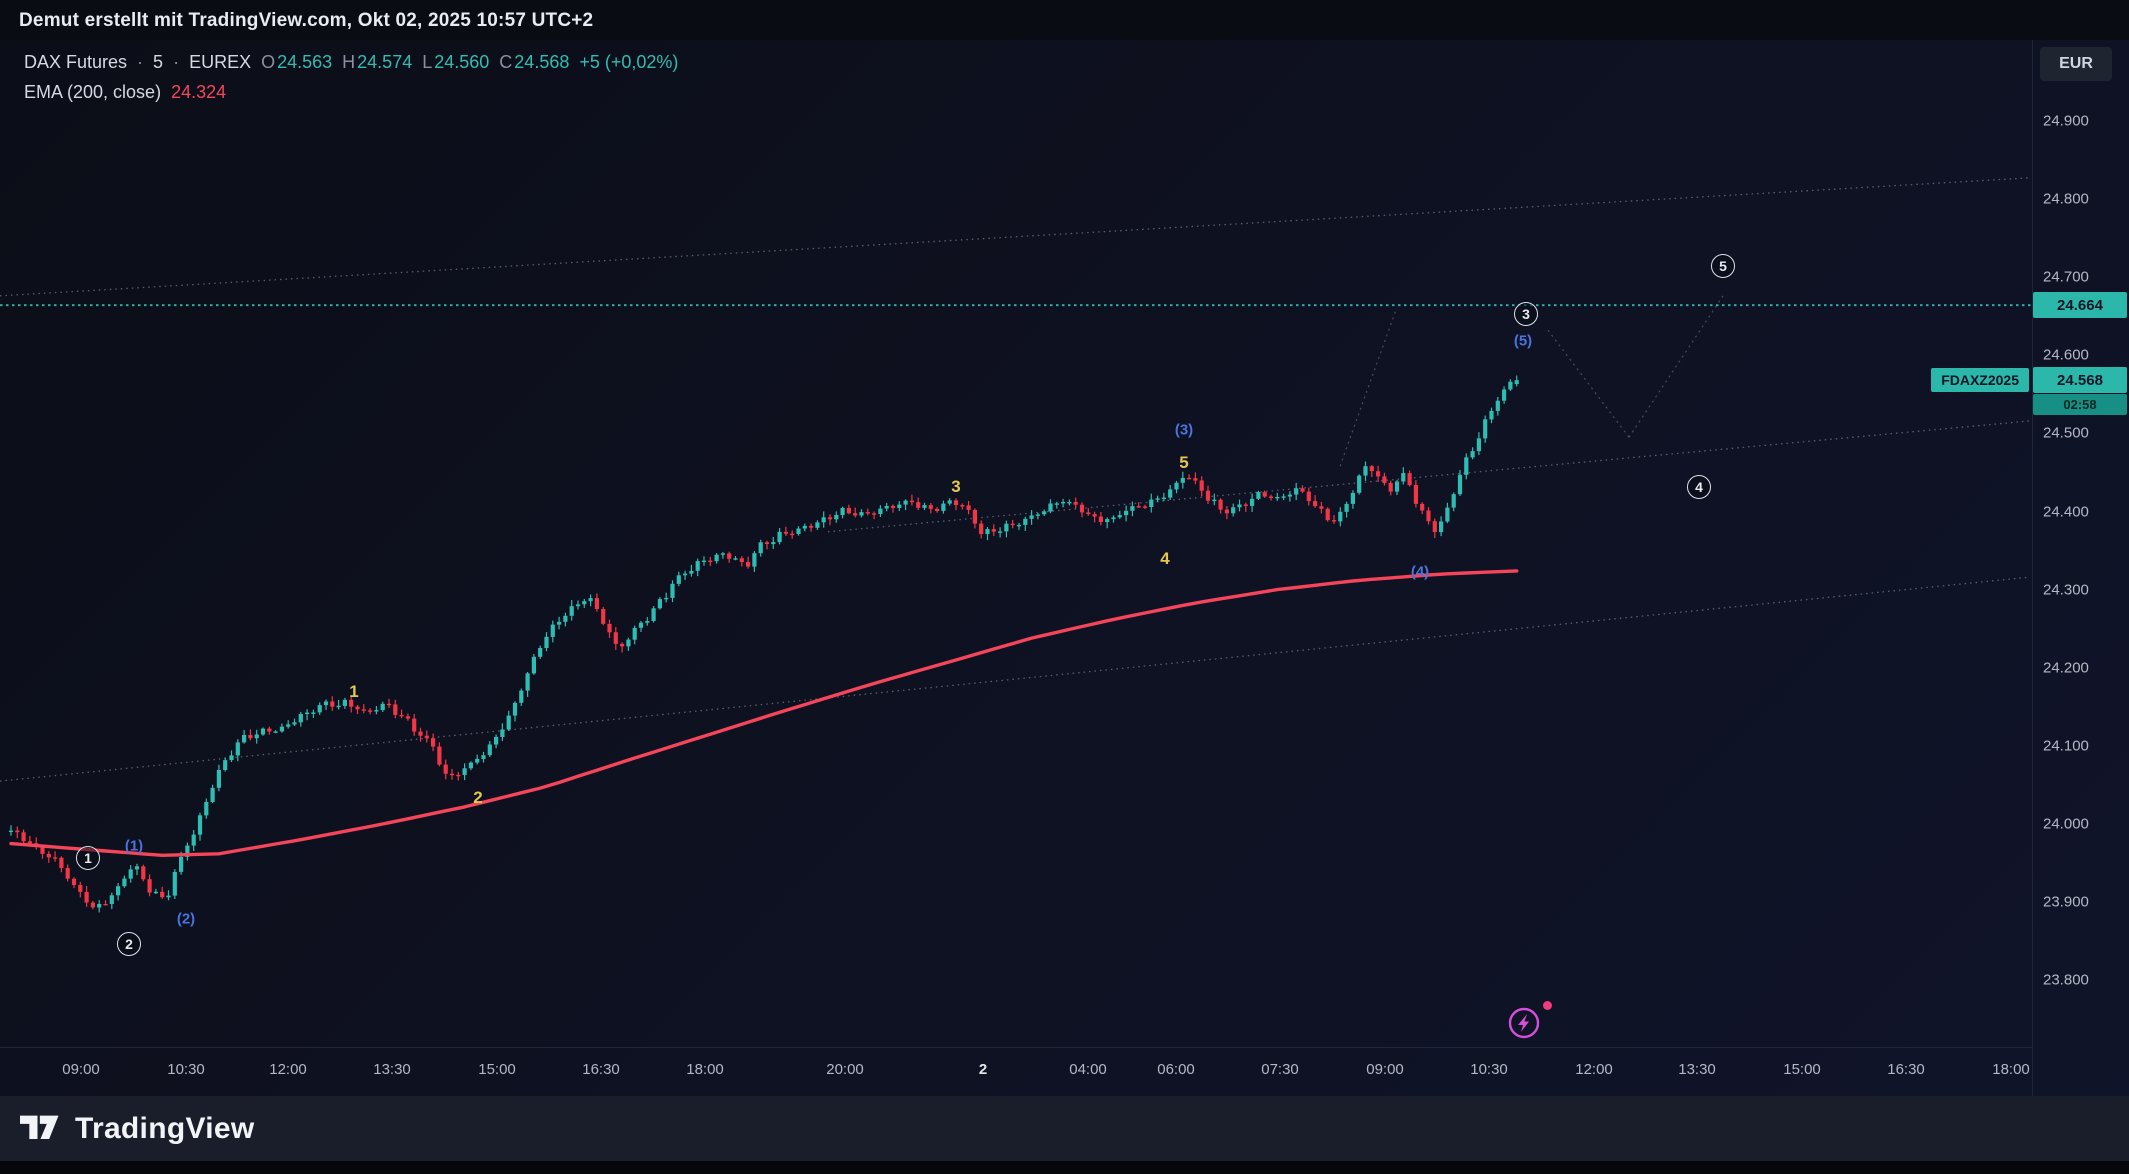 This screenshot has width=2129, height=1174. Describe the element at coordinates (2066, 433) in the screenshot. I see `price-tick: 24.500` at that location.